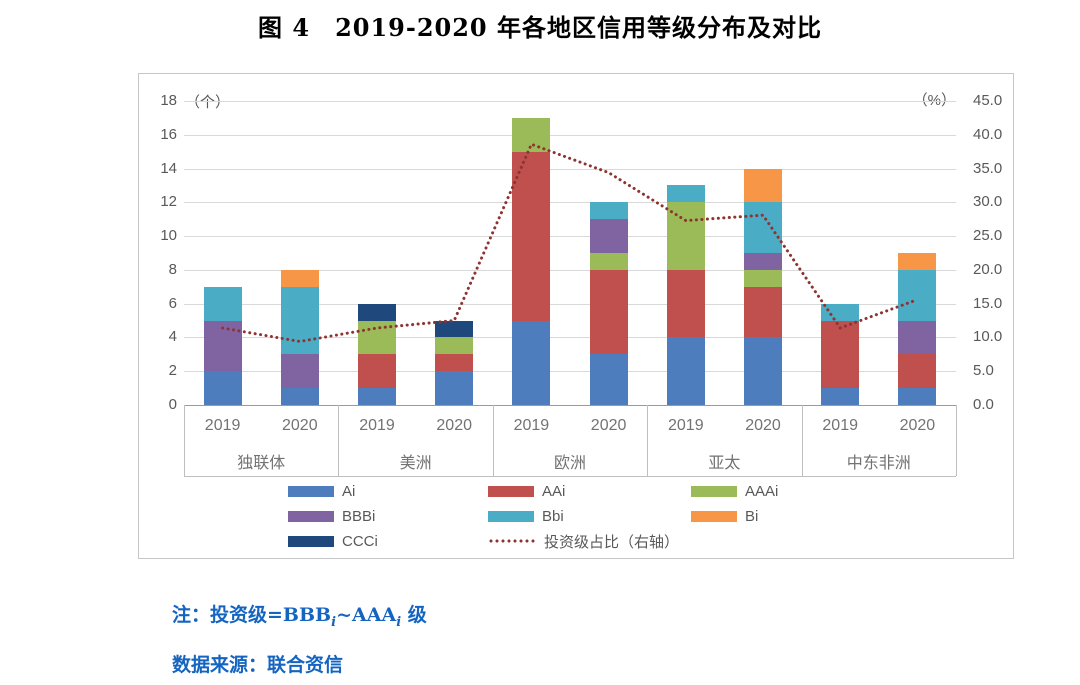 The image size is (1080, 685). Describe the element at coordinates (172, 269) in the screenshot. I see `left-axis-tick-label: 8` at that location.